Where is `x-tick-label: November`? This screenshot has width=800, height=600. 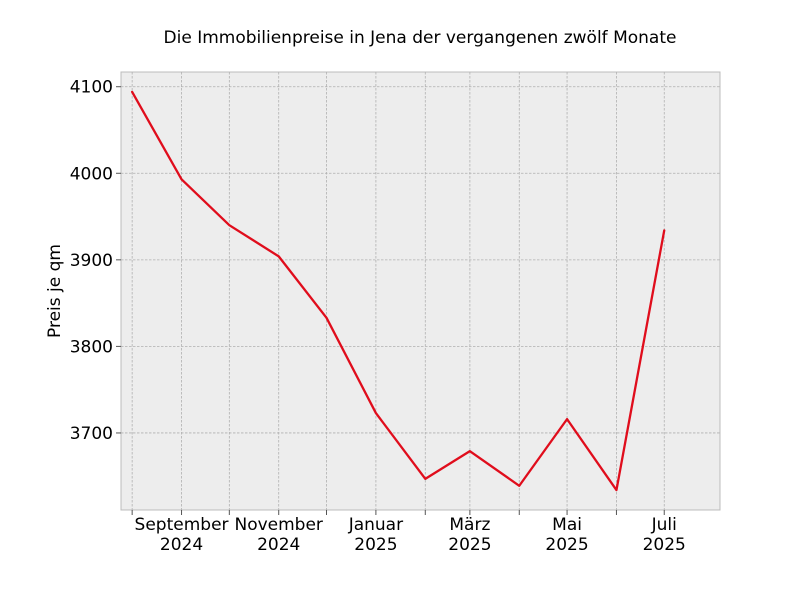
x-tick-label: November is located at coordinates (278, 525).